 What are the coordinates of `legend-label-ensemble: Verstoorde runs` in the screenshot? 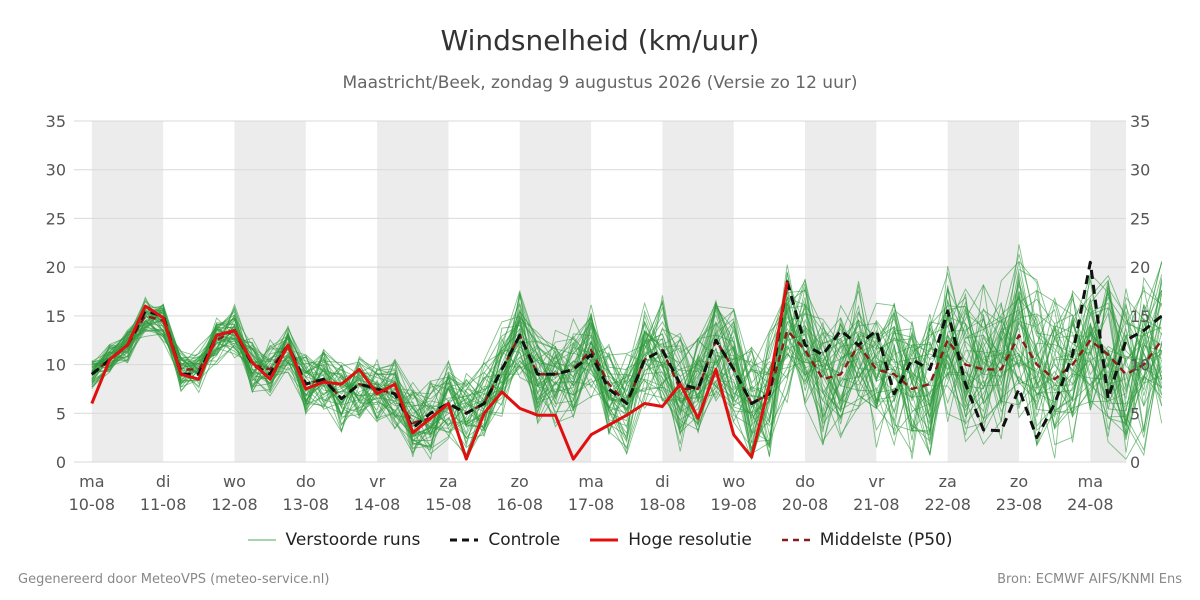 It's located at (353, 540).